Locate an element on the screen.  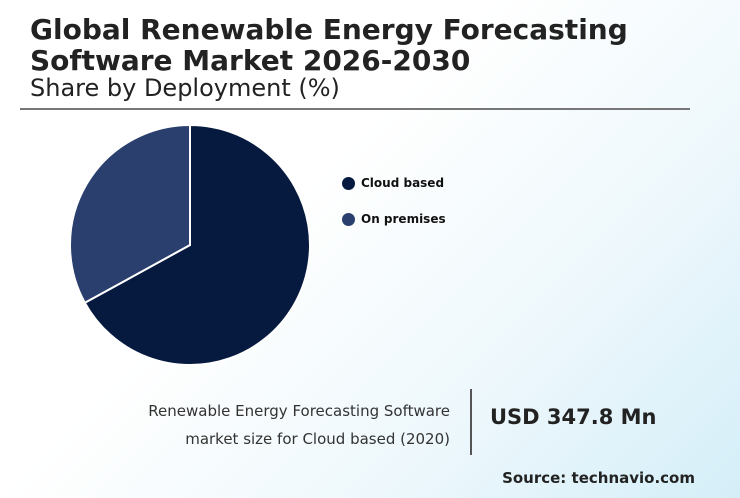
caption-divider is located at coordinates (471, 422).